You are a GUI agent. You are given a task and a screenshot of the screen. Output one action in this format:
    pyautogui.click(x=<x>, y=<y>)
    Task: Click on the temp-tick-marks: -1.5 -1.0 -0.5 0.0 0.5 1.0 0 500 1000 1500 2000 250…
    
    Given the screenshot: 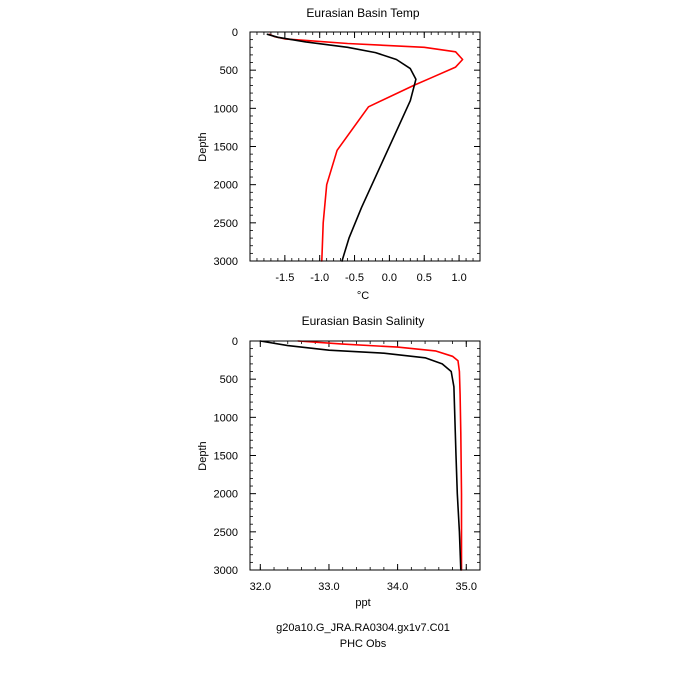 What is the action you would take?
    pyautogui.click(x=347, y=155)
    